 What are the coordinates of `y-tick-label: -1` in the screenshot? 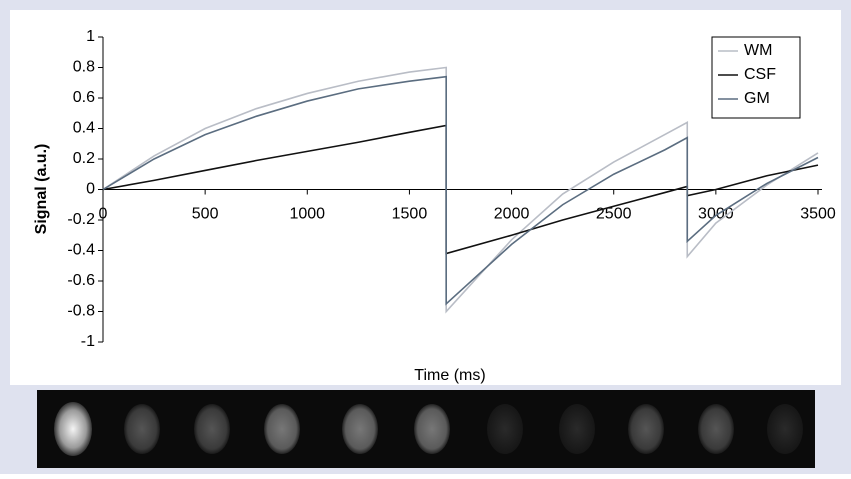 It's located at (88, 341).